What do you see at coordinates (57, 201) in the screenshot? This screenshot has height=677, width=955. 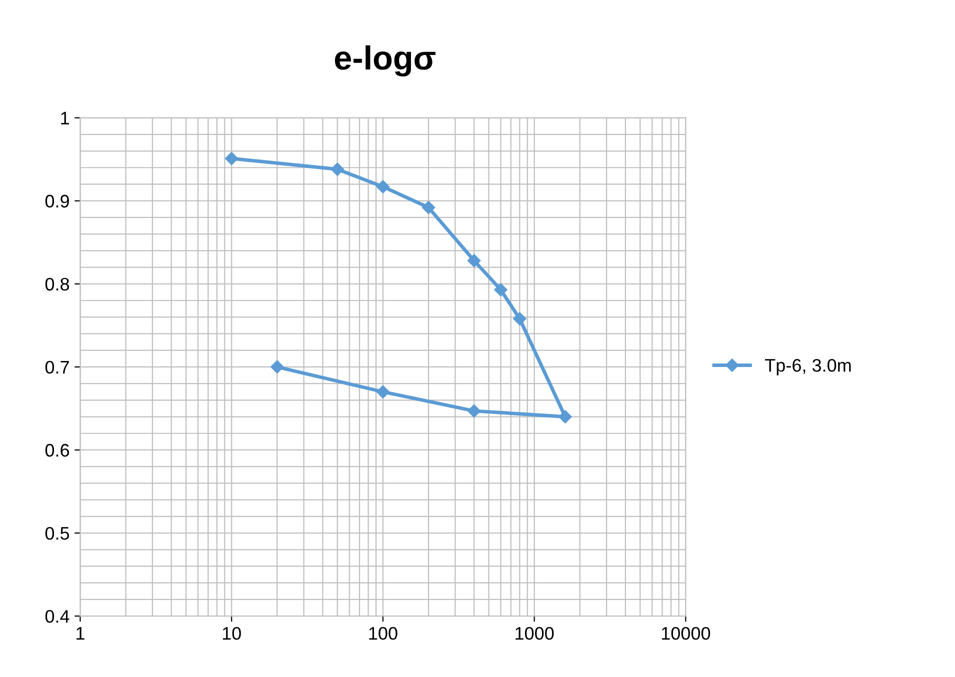 I see `y-tick-label: 0.9` at bounding box center [57, 201].